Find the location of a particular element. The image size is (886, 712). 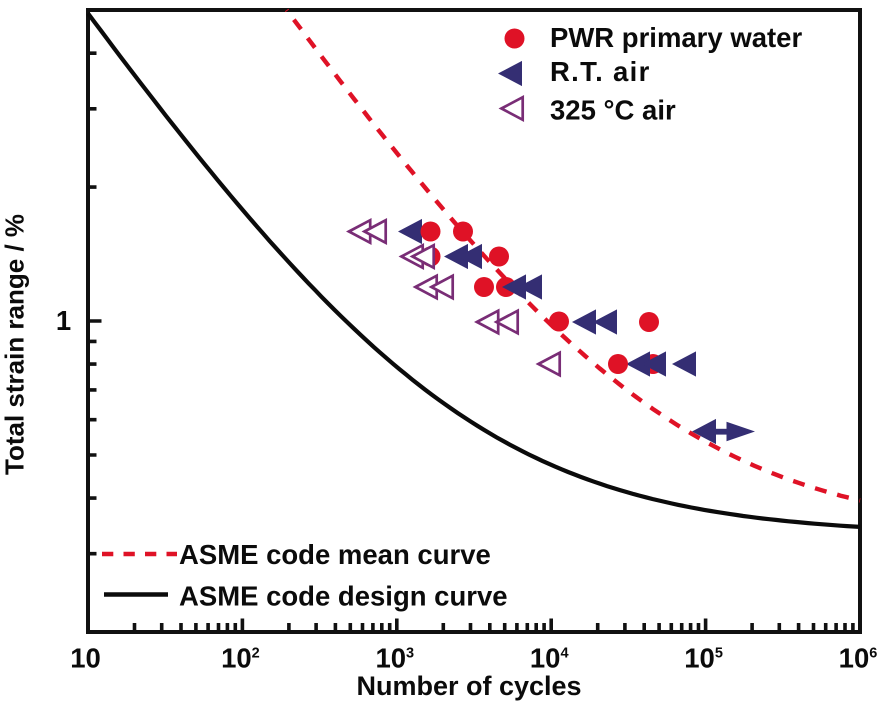

svg-text: 10⁴ is located at coordinates (549, 658).